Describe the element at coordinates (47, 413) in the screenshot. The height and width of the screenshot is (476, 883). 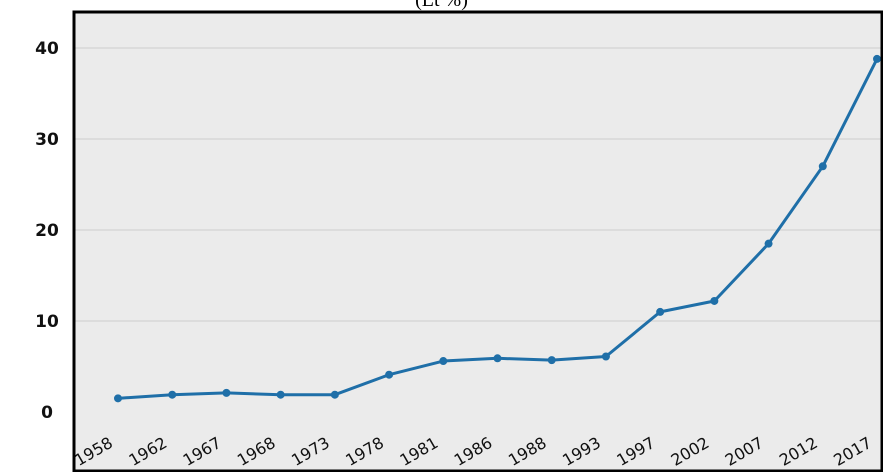
I see `y-tick-label: 0` at that location.